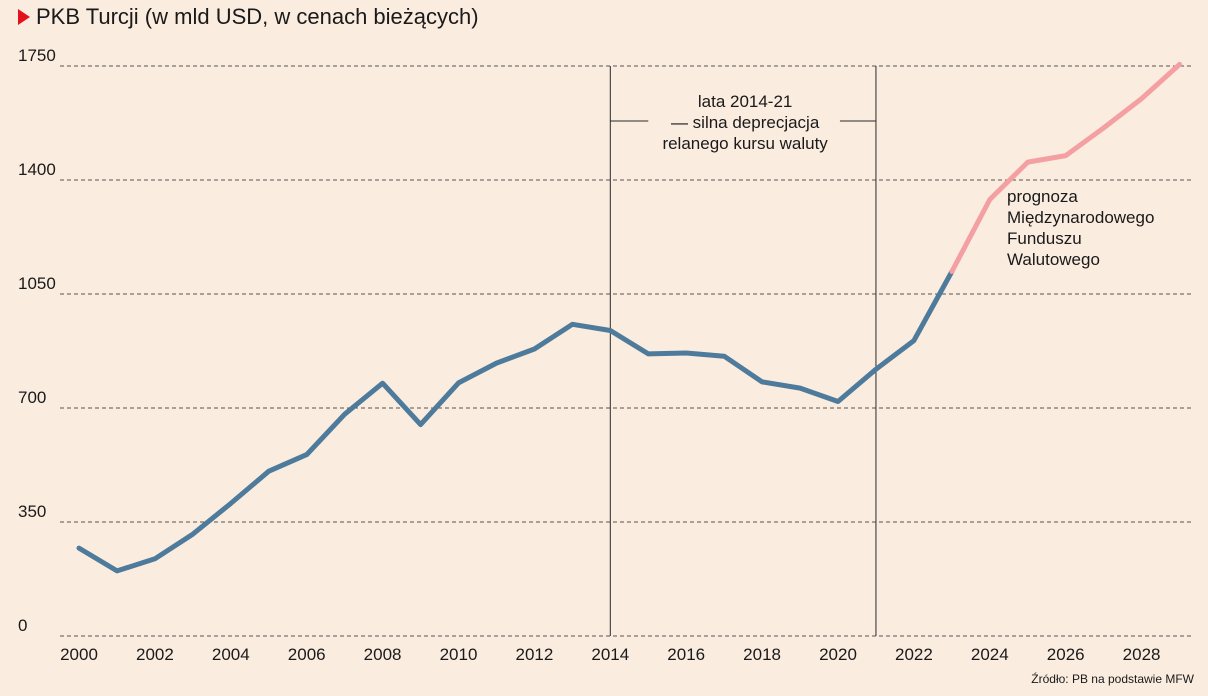  Describe the element at coordinates (1080, 217) in the screenshot. I see `forecast-label-line: Międzynarodowego` at that location.